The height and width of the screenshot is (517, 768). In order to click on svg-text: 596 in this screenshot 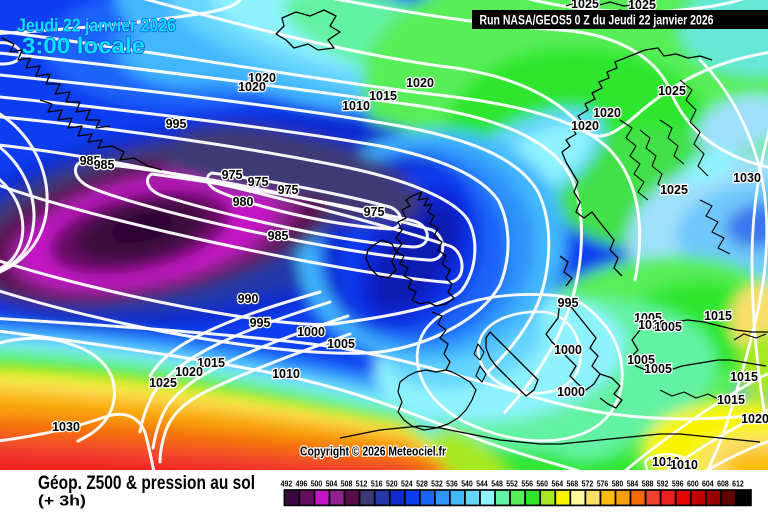, I will do `click(678, 484)`.